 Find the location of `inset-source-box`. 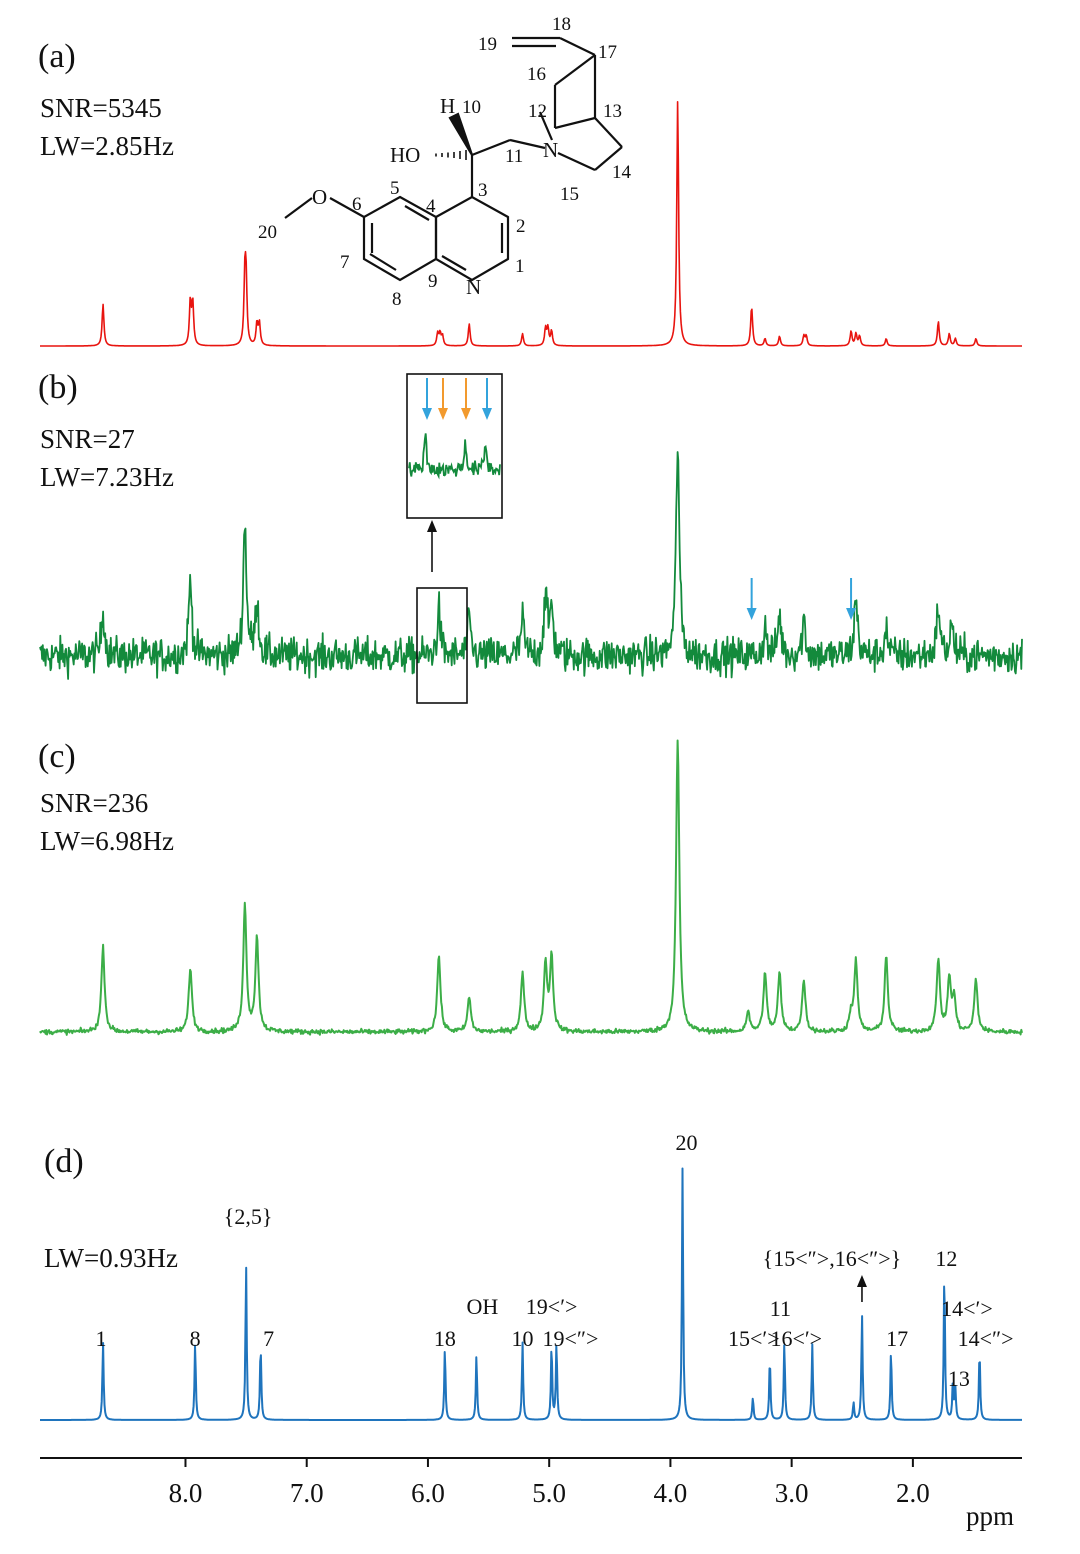

inset-source-box is located at coordinates (442, 645).